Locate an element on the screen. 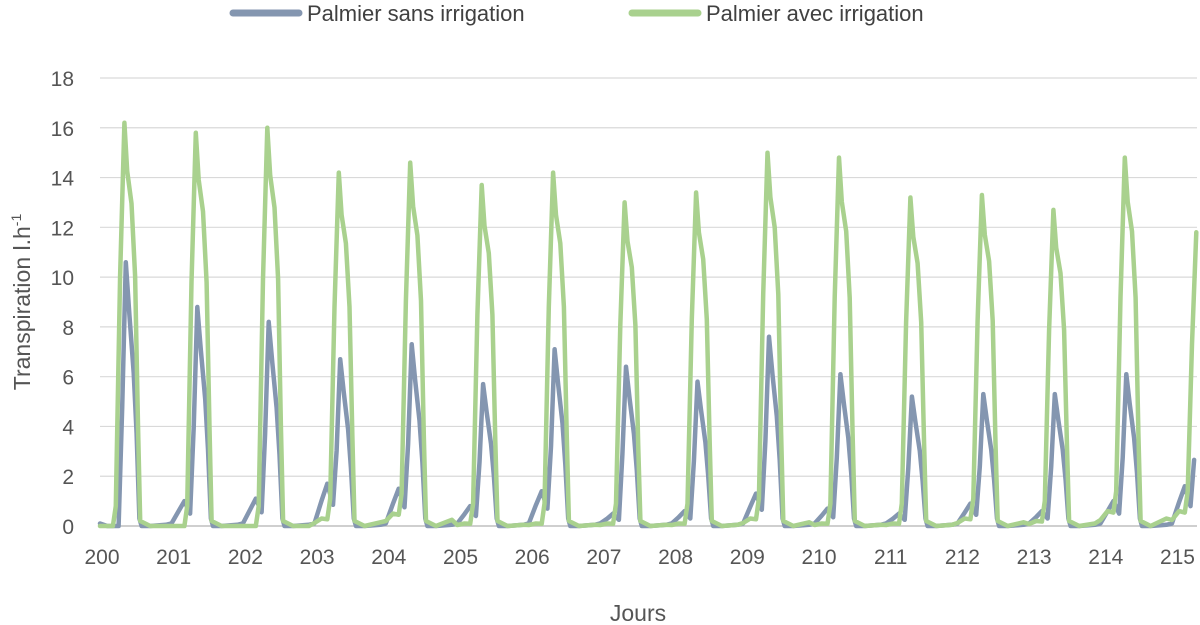 Image resolution: width=1200 pixels, height=625 pixels. x-tick-label-204: 204 is located at coordinates (388, 557).